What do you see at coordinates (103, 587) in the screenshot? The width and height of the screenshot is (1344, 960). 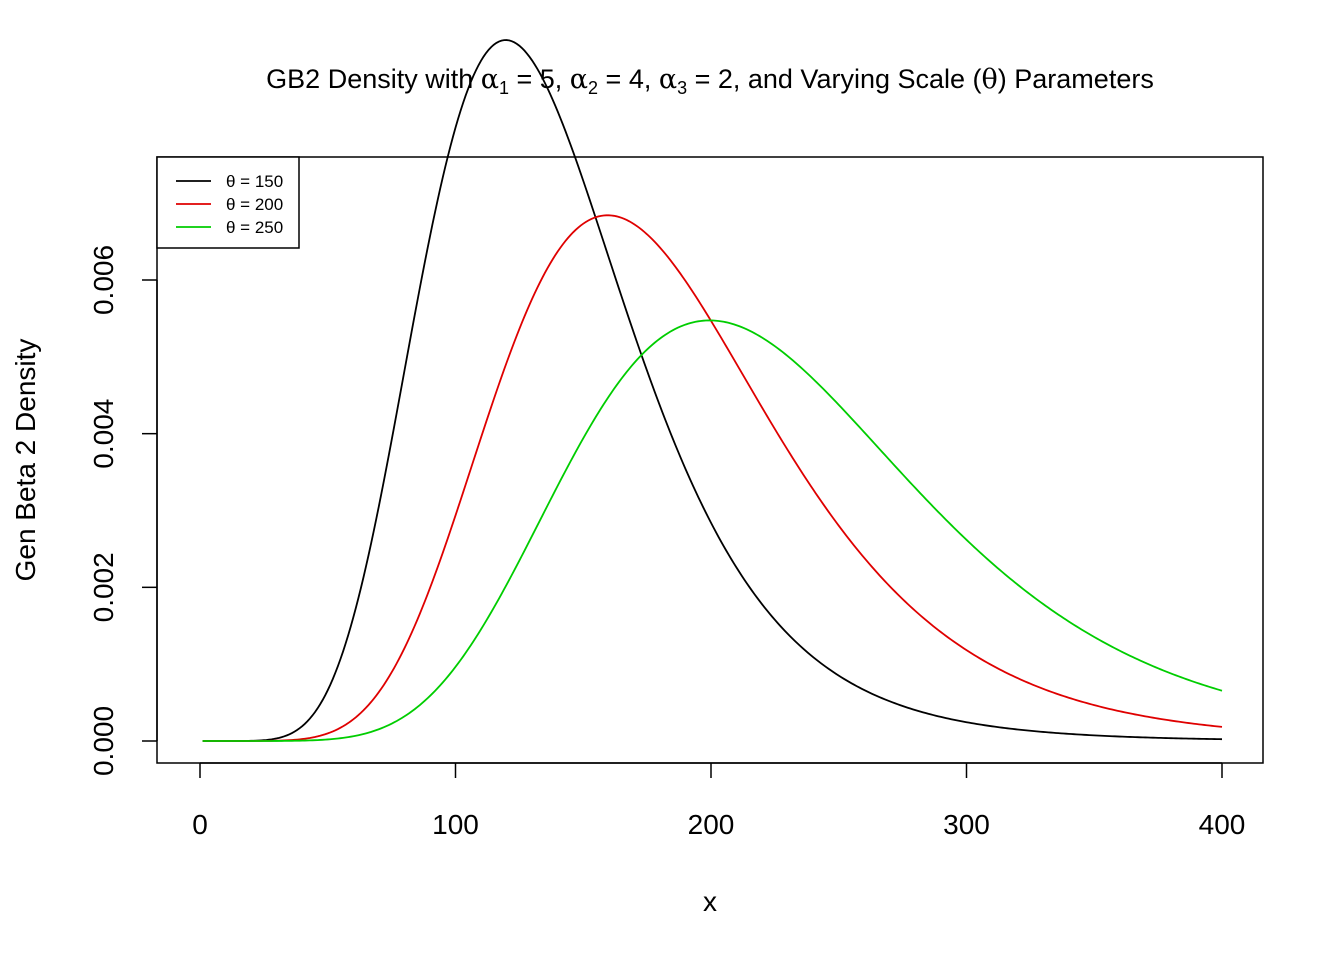 I see `y-tick-label: 0.002` at bounding box center [103, 587].